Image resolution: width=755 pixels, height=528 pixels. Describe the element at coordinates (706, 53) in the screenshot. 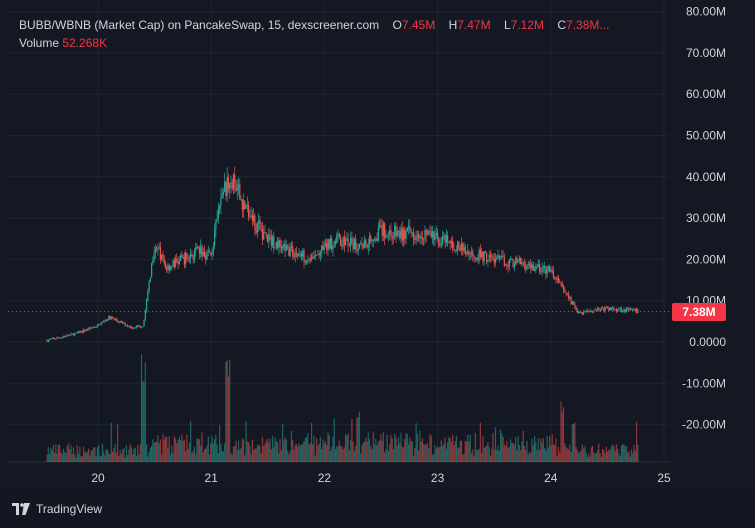

I see `y-tick-label: 70.00M` at that location.